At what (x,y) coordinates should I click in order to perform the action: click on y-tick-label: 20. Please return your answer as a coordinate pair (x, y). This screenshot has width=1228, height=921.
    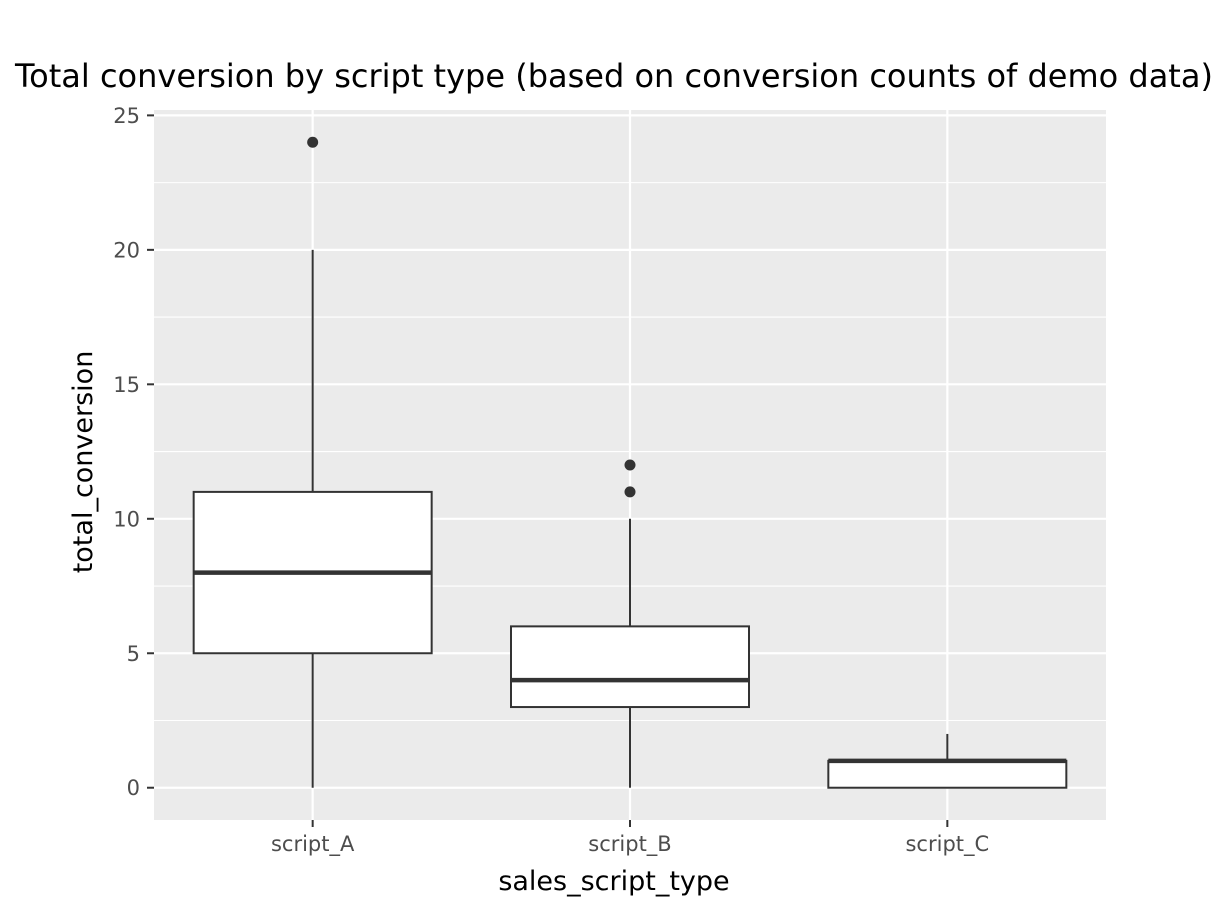
    Looking at the image, I should click on (126, 250).